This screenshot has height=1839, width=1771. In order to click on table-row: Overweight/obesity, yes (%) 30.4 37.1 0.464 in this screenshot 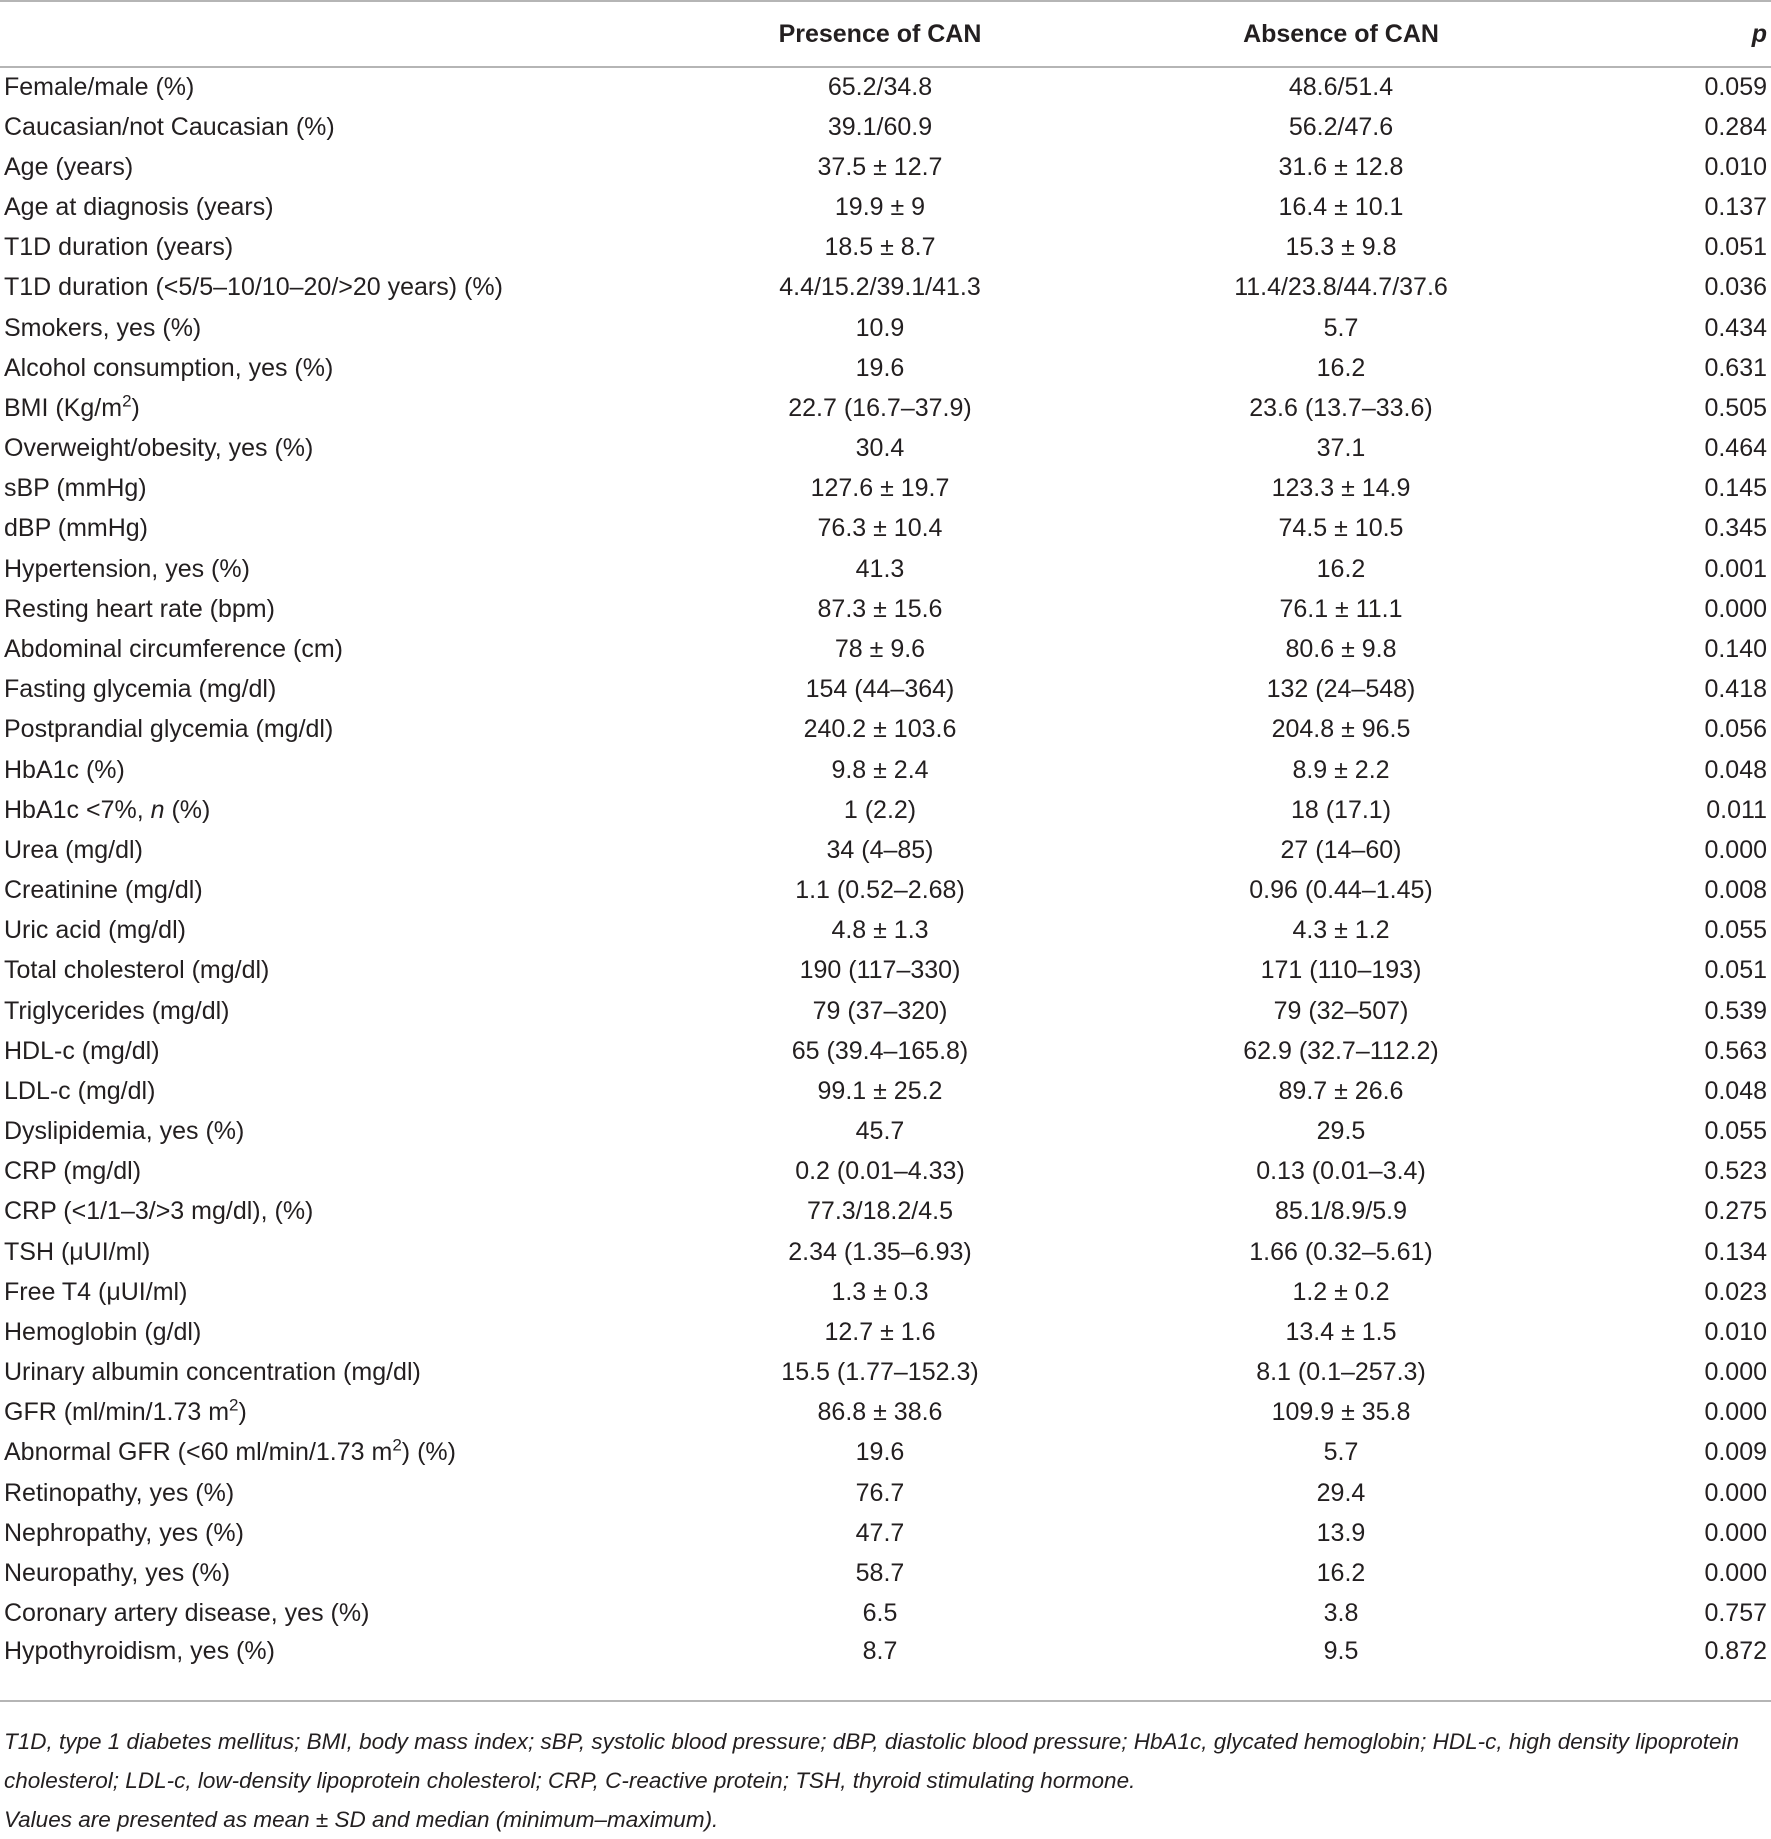, I will do `click(885, 449)`.